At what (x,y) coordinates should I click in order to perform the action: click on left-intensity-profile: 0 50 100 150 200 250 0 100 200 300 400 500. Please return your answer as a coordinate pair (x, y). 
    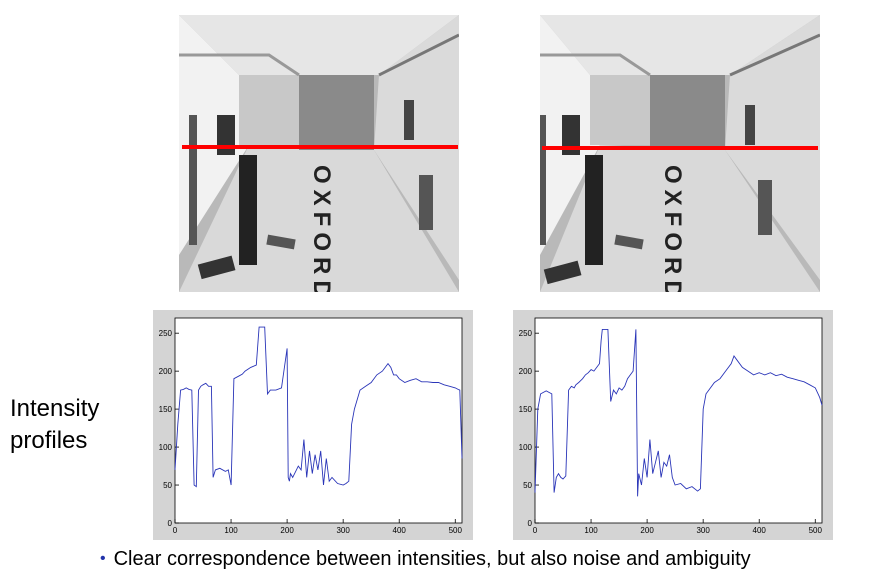
    Looking at the image, I should click on (313, 425).